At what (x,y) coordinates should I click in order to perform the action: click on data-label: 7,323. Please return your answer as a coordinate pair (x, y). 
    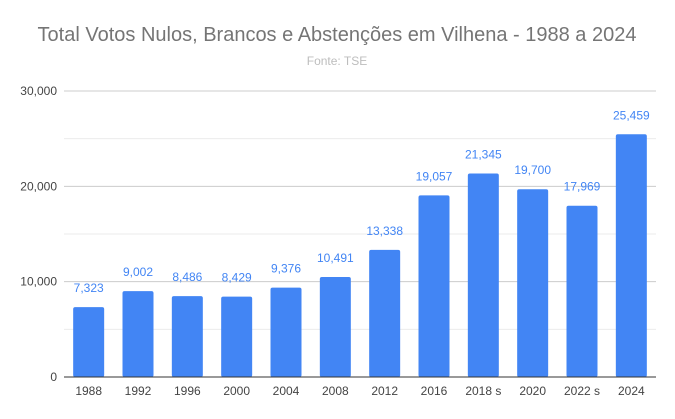
    Looking at the image, I should click on (89, 288).